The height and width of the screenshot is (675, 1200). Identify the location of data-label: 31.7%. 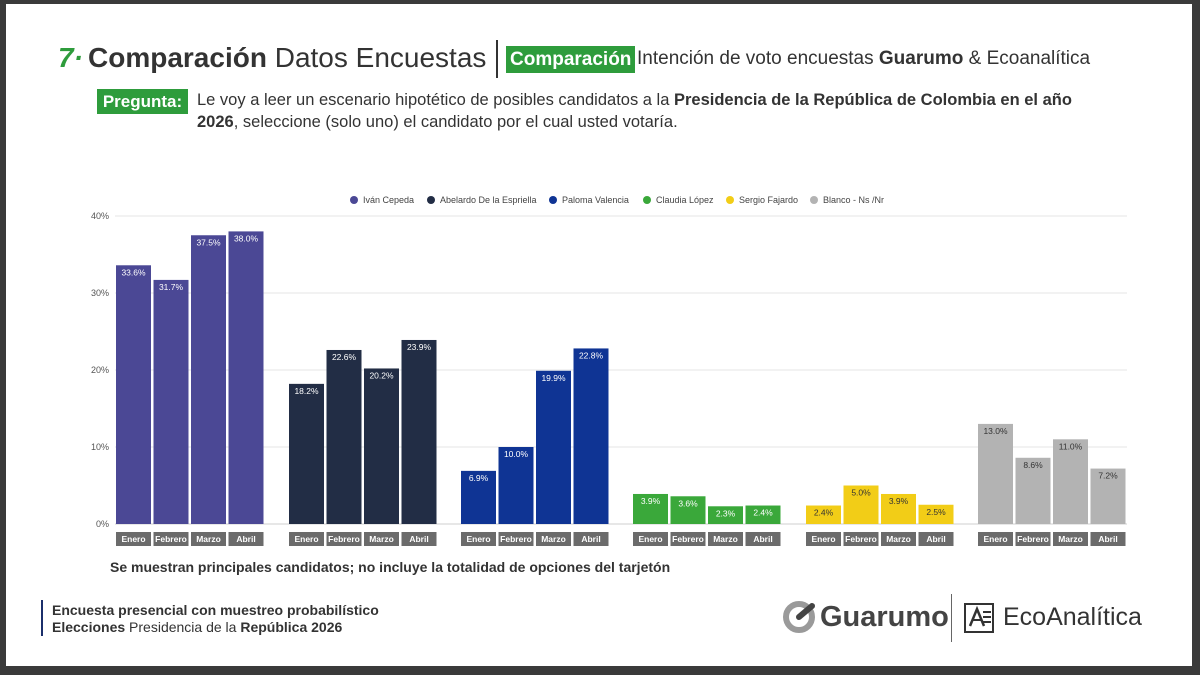
(171, 287).